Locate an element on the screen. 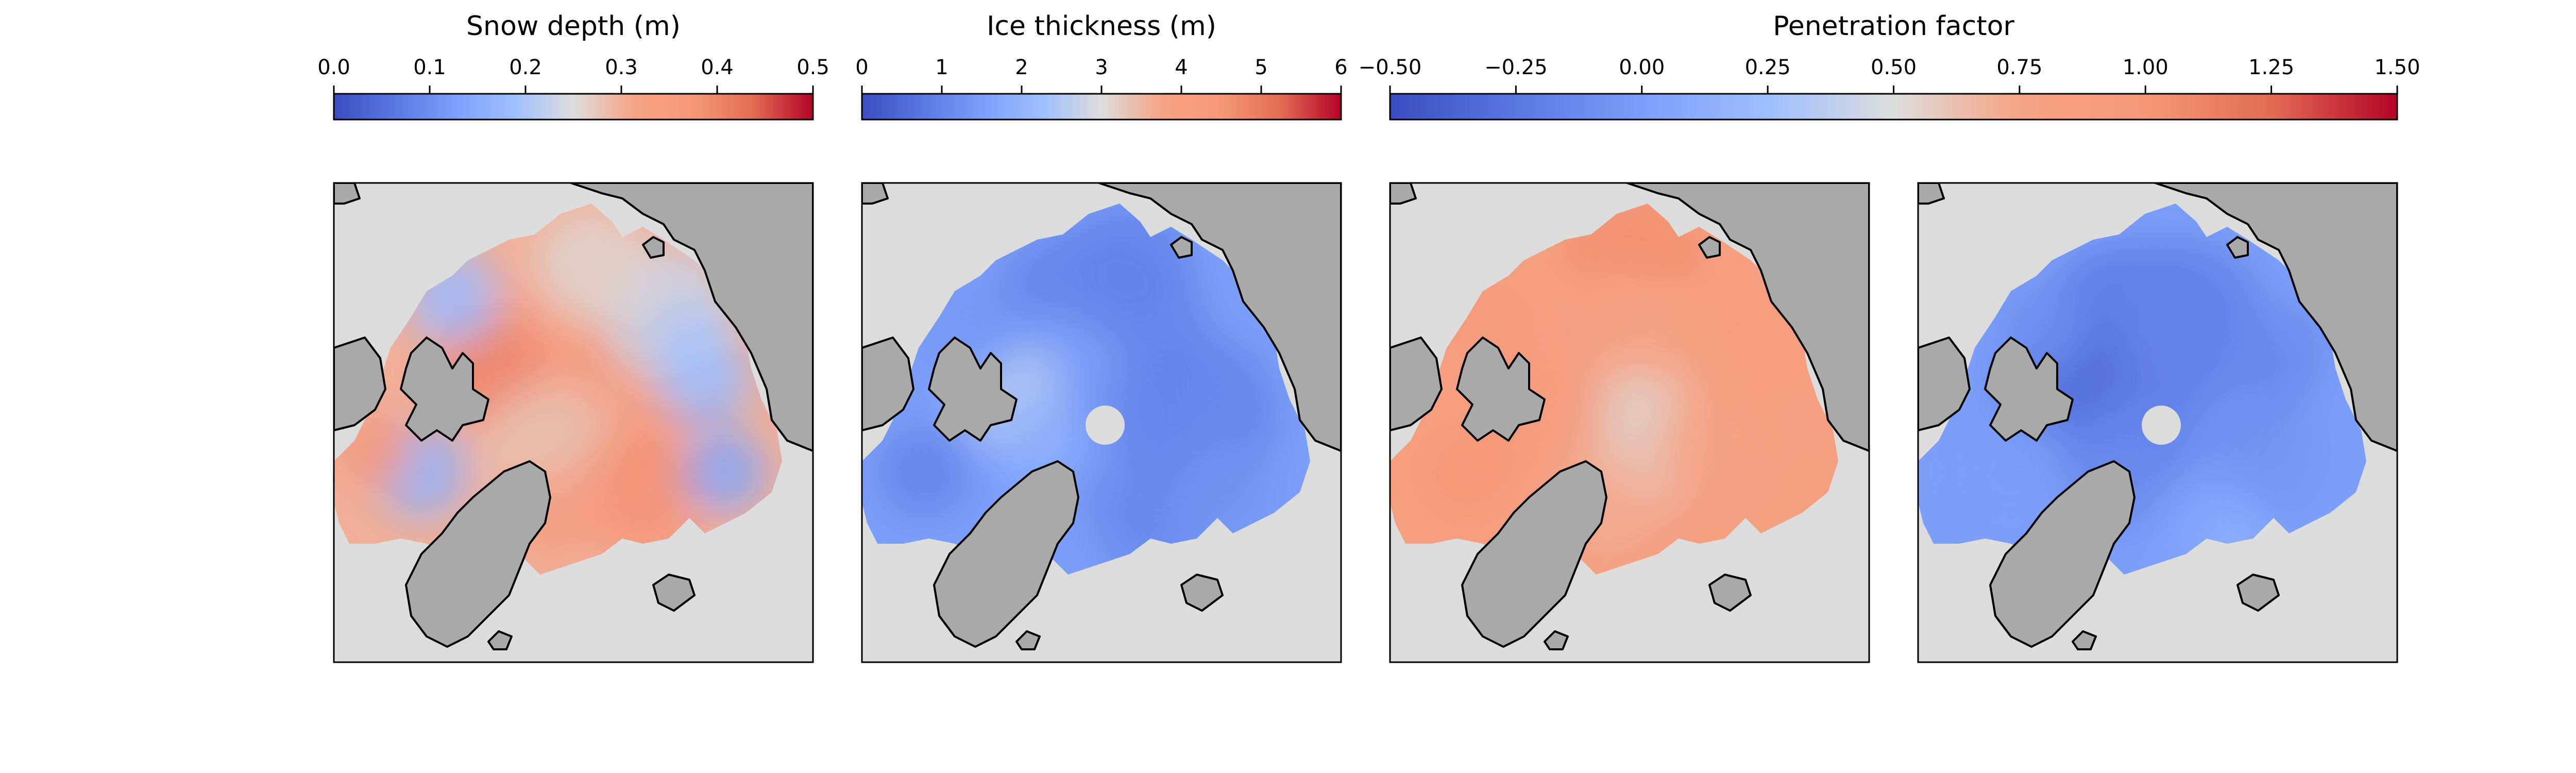 The image size is (2576, 773). colorbar-tick-label: 0 is located at coordinates (861, 67).